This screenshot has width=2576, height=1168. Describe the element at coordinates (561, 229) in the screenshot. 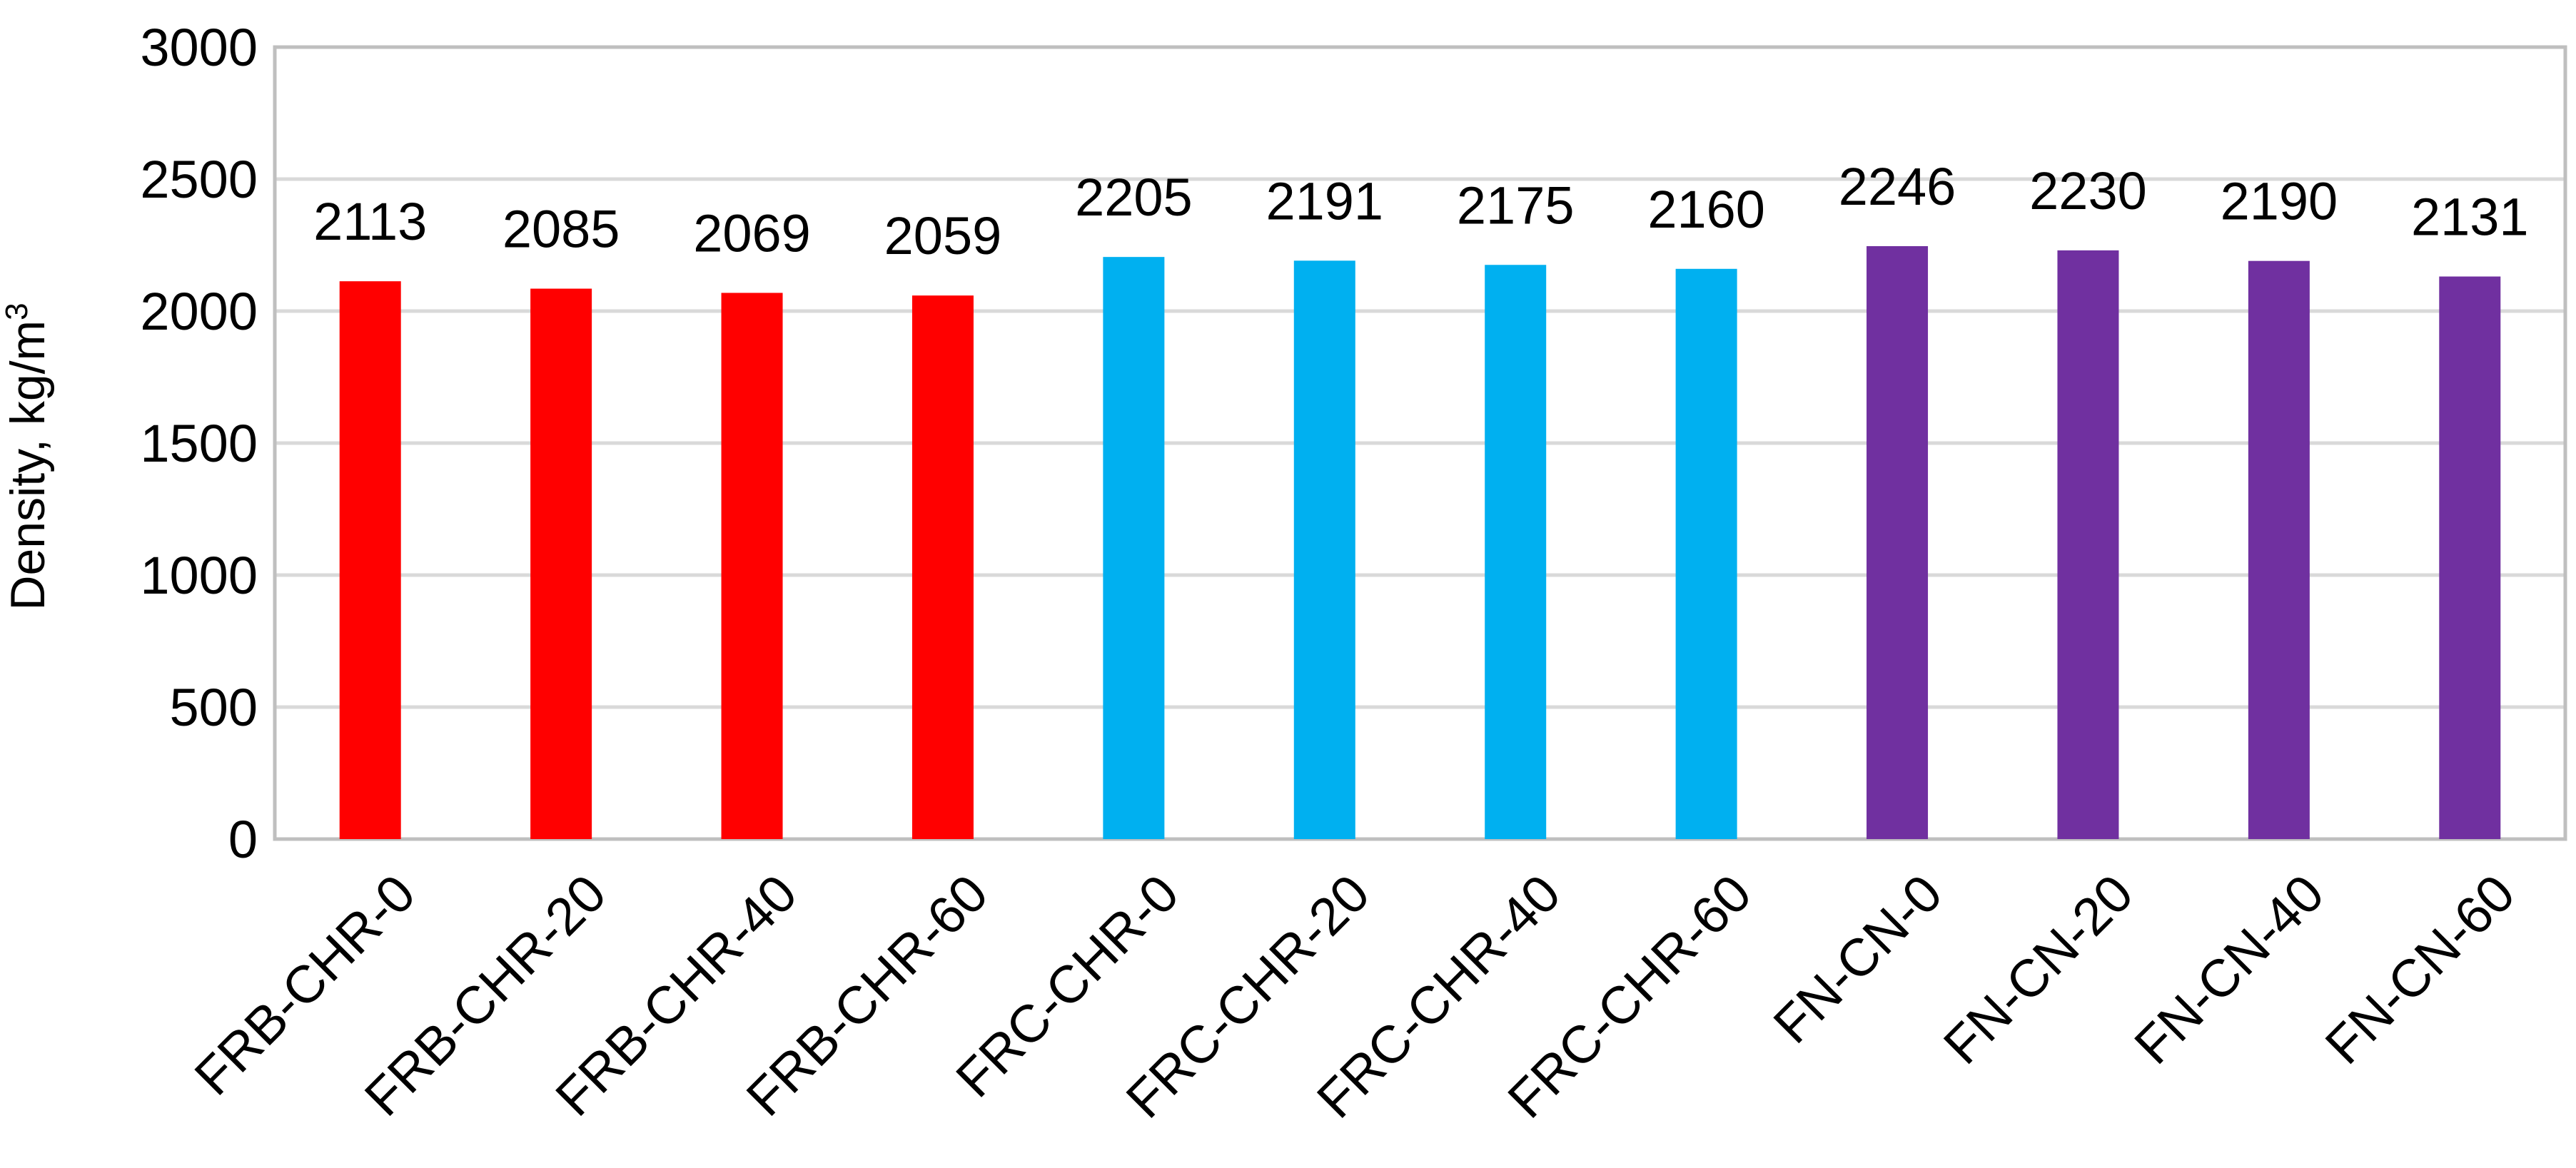

I see `data-label: 2085` at that location.